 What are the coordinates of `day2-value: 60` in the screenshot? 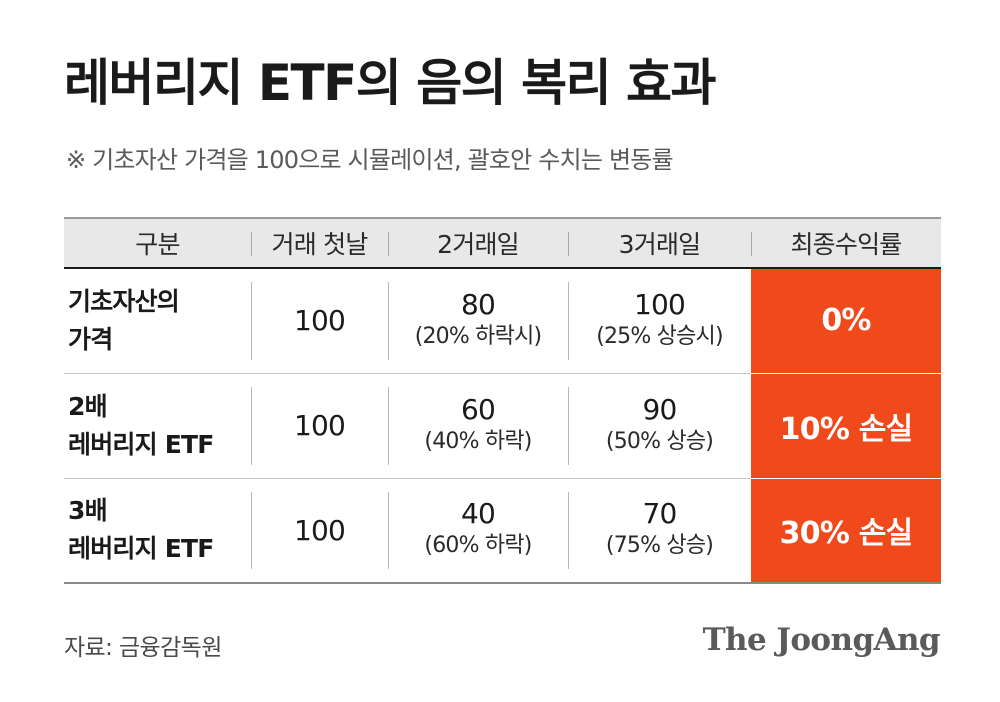 It's located at (478, 409).